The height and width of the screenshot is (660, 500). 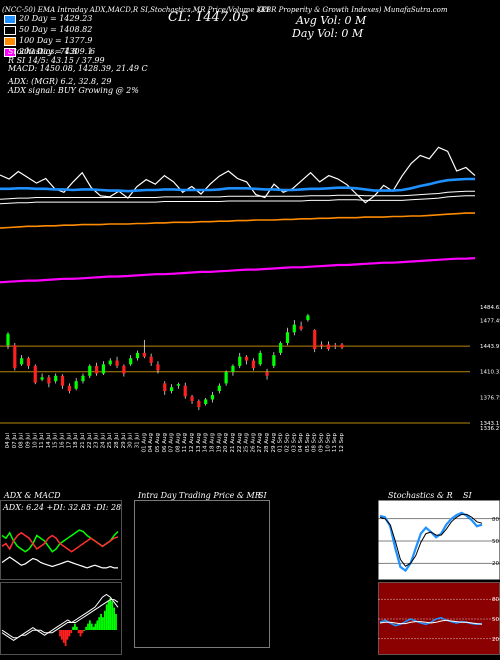 I want to click on date-label: 09 Jul, so click(x=28, y=441).